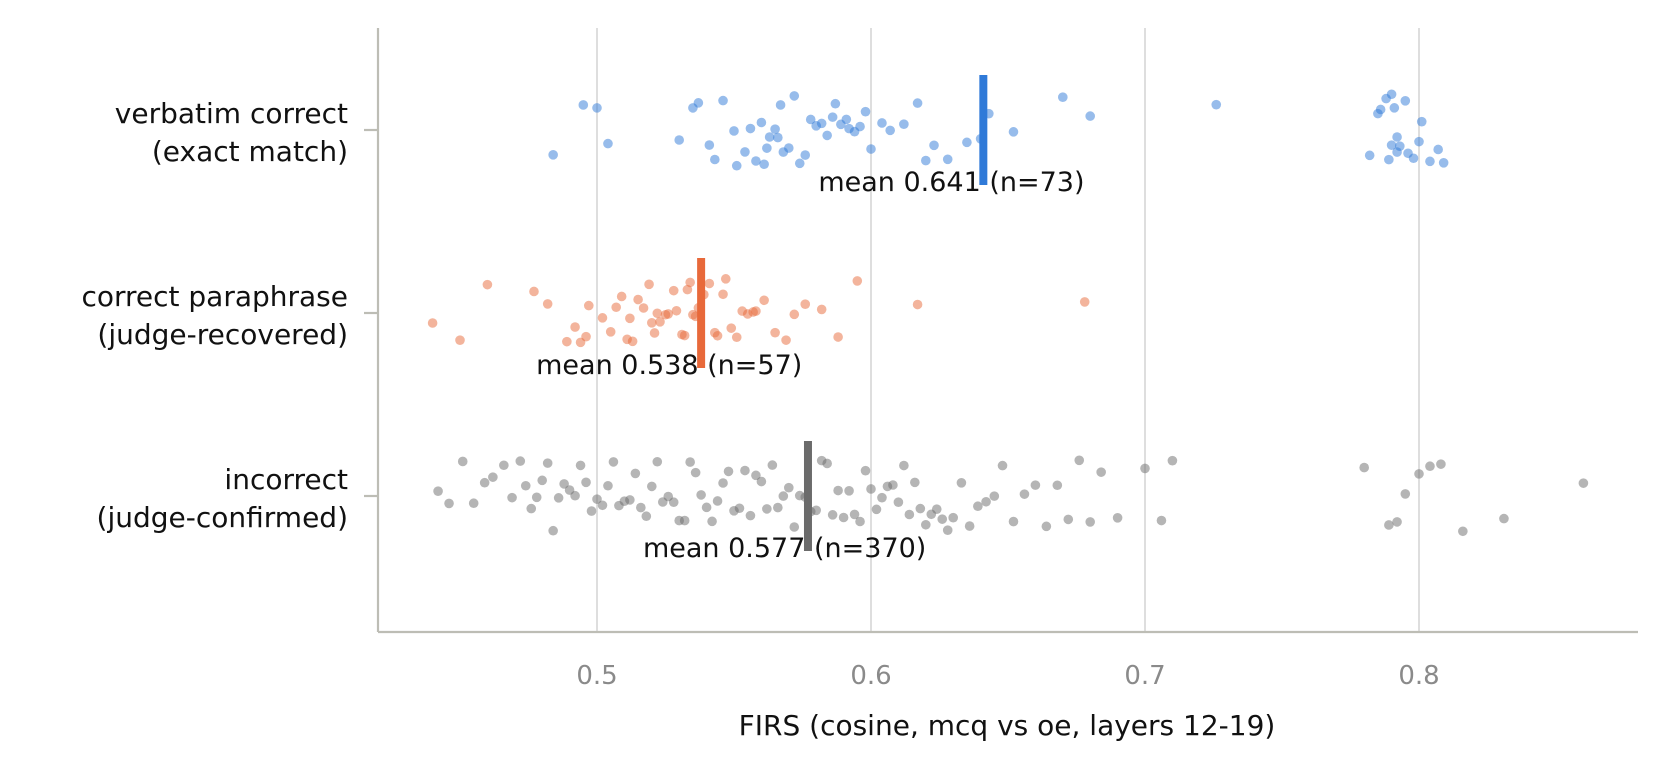 The image size is (1662, 773). I want to click on mean-label: mean 0.641 (n=73), so click(951, 182).